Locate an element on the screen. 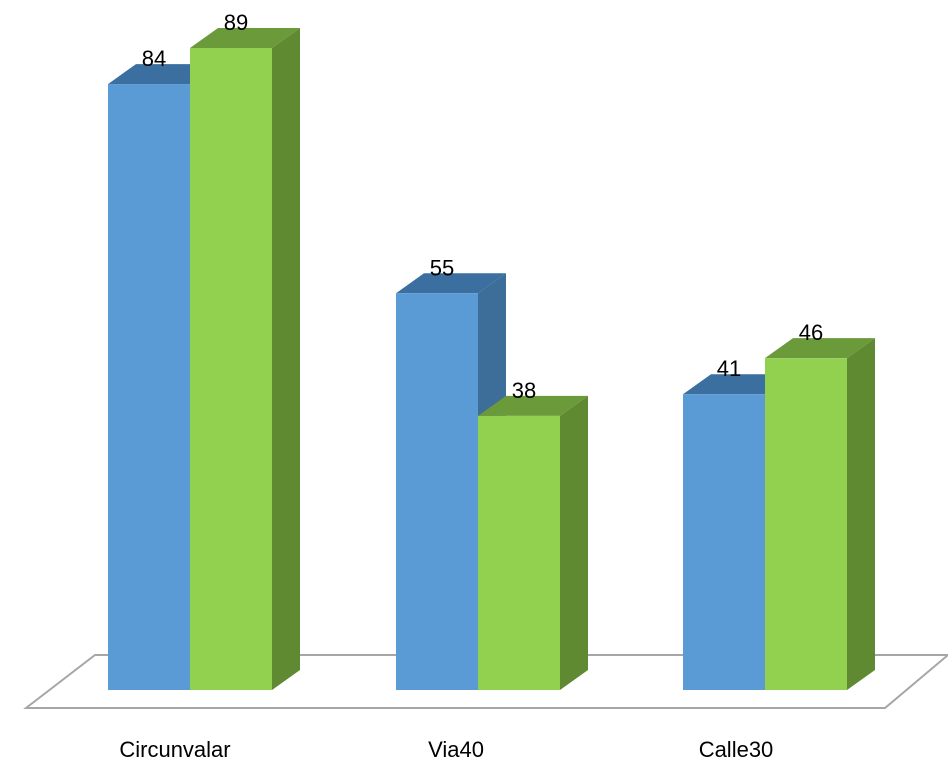 This screenshot has height=760, width=948. category-labels: Circunvalar Via40 Calle30 is located at coordinates (446, 748).